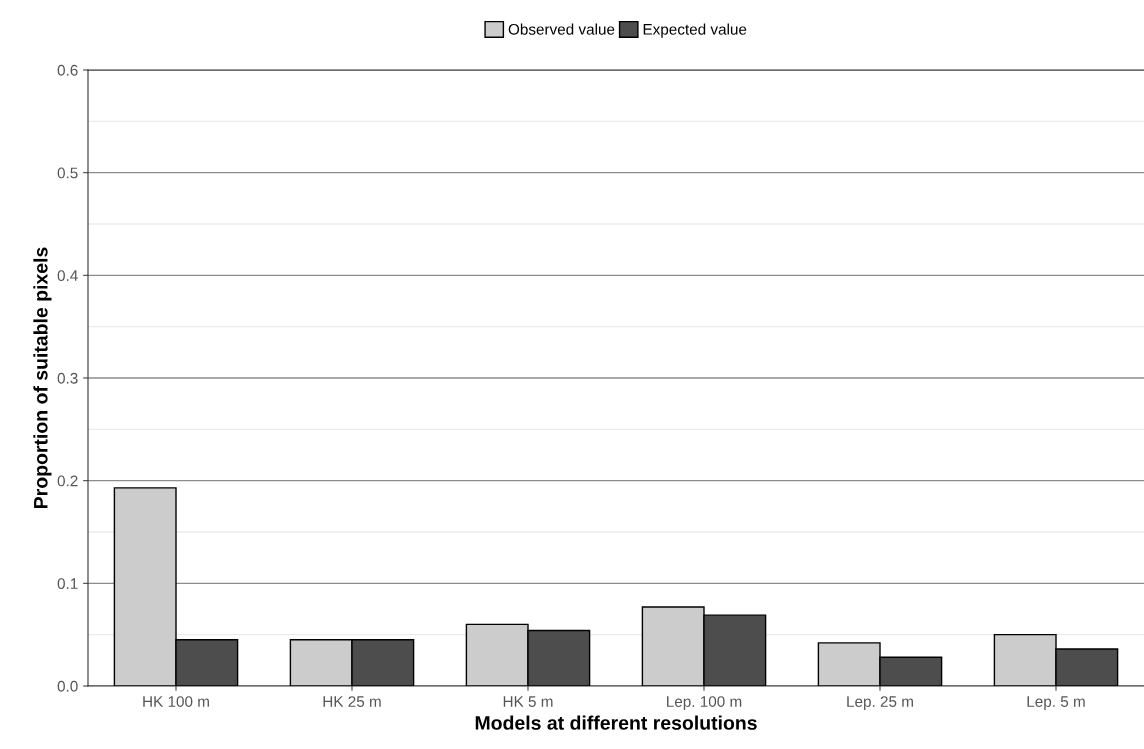 The height and width of the screenshot is (749, 1144). What do you see at coordinates (67, 481) in the screenshot?
I see `y-tick-label: 0.2` at bounding box center [67, 481].